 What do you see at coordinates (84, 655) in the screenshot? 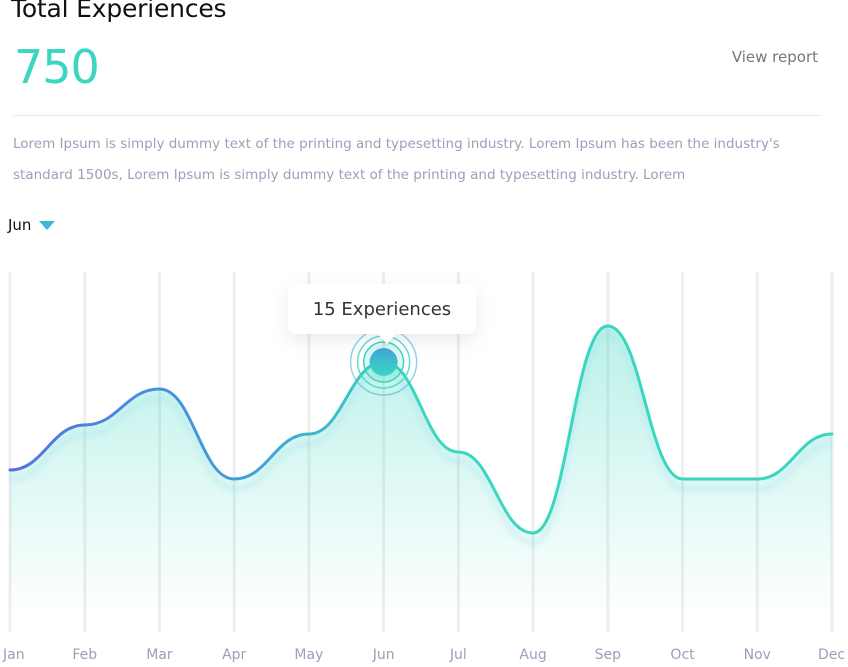
I see `x-tick-label-feb: Feb` at bounding box center [84, 655].